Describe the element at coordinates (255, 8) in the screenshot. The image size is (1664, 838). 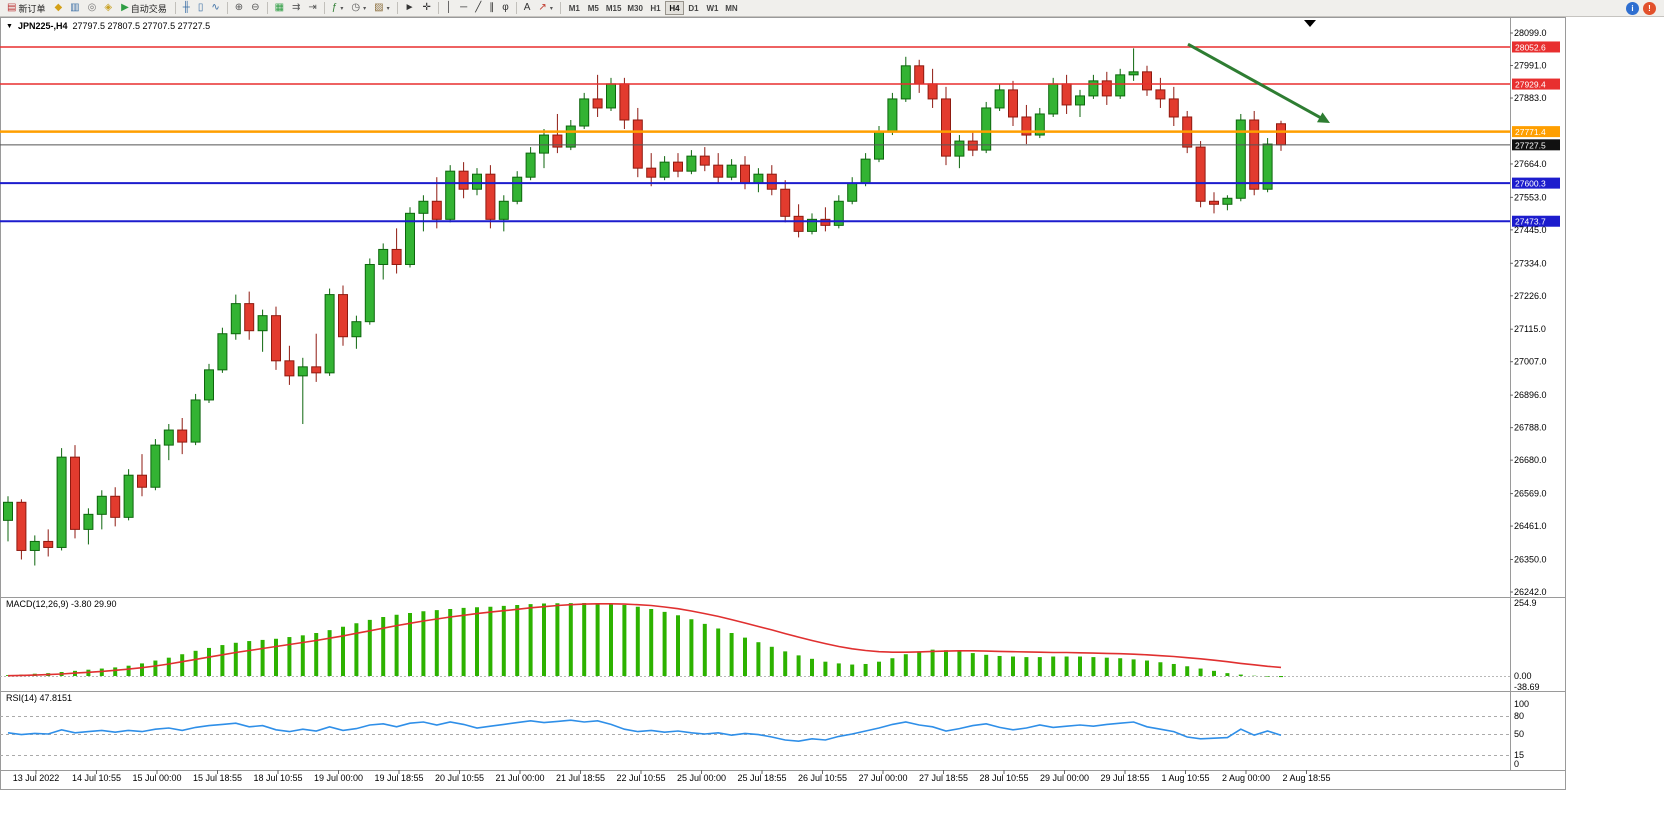
I see `zoom-out-button: ⊖` at that location.